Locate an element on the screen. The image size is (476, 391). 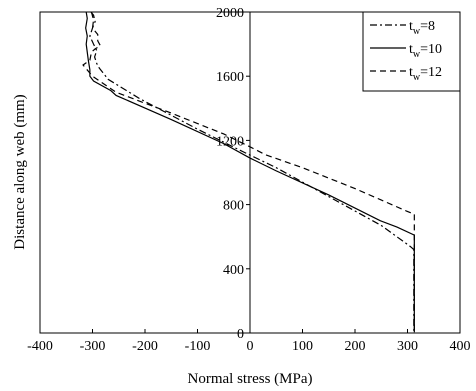
x-tick-label: -300 is located at coordinates (93, 346).